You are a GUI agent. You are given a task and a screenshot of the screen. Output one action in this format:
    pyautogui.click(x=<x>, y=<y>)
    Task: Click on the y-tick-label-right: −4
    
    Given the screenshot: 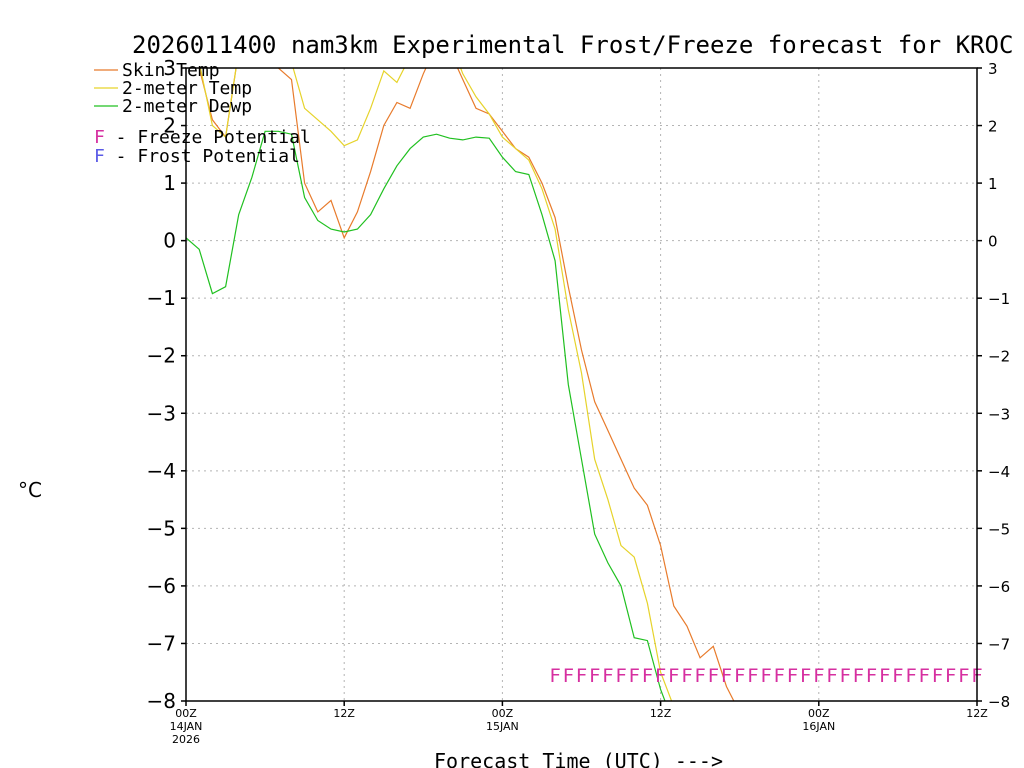 What is the action you would take?
    pyautogui.click(x=999, y=472)
    